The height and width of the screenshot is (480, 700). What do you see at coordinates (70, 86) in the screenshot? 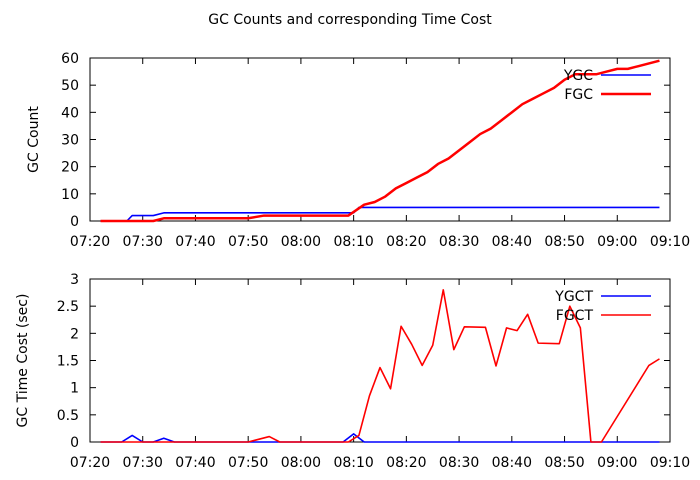
I see `y-tick-label: 50` at bounding box center [70, 86].